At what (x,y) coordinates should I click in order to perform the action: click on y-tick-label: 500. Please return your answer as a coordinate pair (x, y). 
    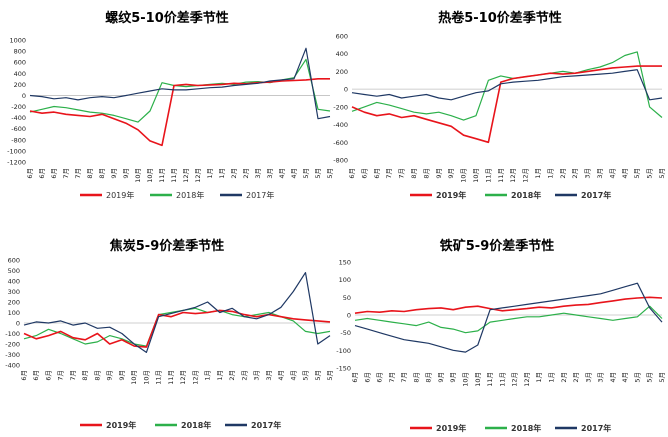
    Looking at the image, I should click on (14, 271).